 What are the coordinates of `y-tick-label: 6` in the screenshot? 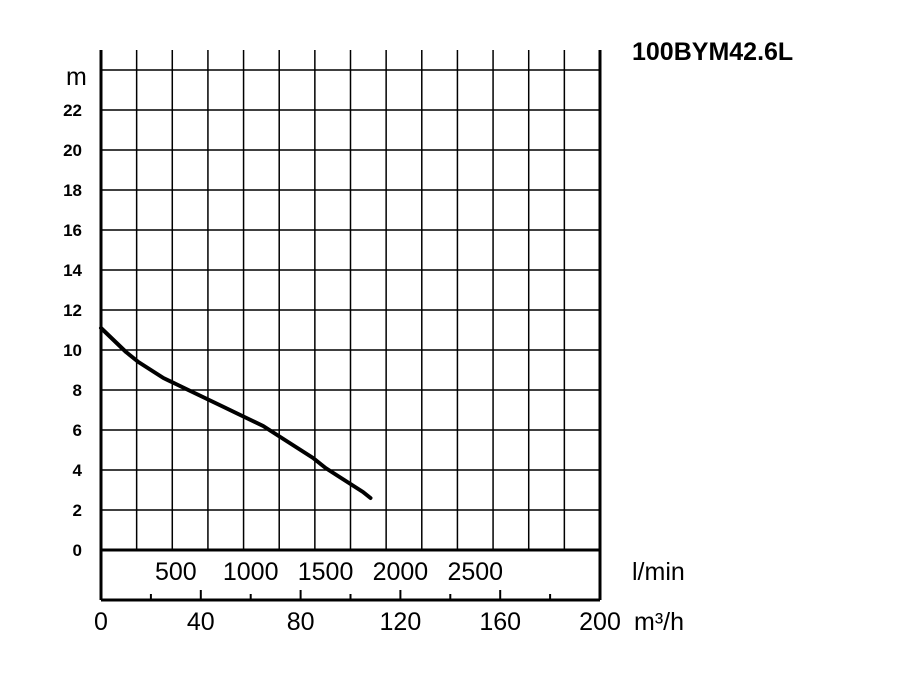 It's located at (77, 430).